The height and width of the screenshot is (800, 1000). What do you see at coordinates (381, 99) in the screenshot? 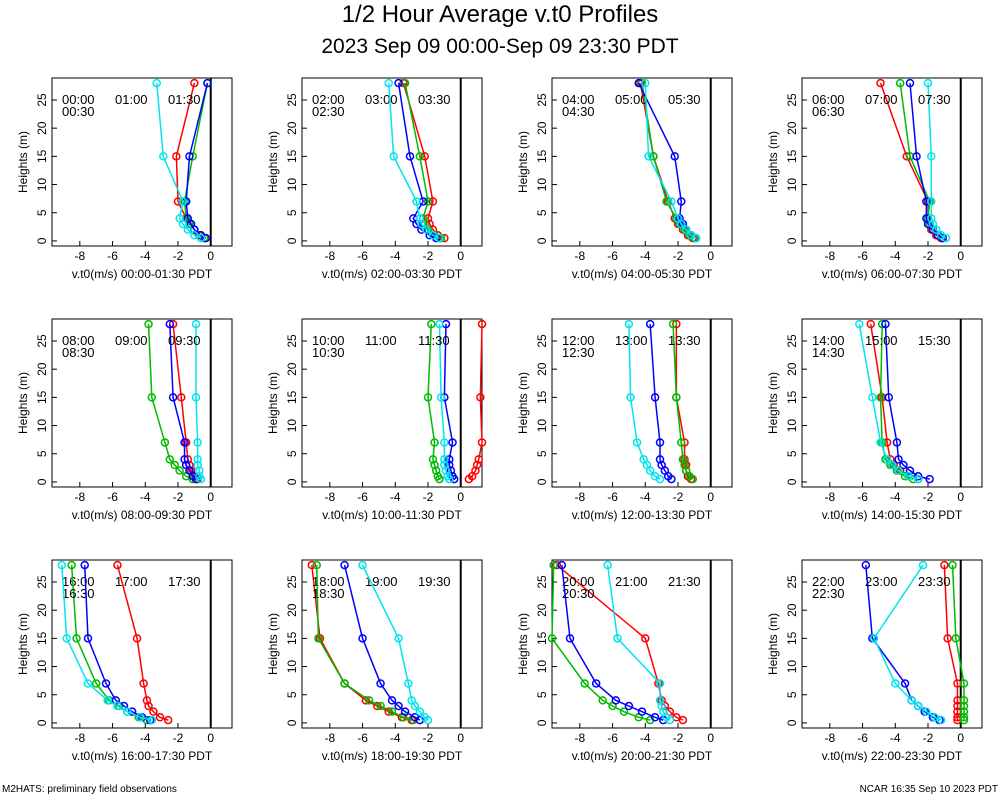
I see `legend-label: 03:00` at bounding box center [381, 99].